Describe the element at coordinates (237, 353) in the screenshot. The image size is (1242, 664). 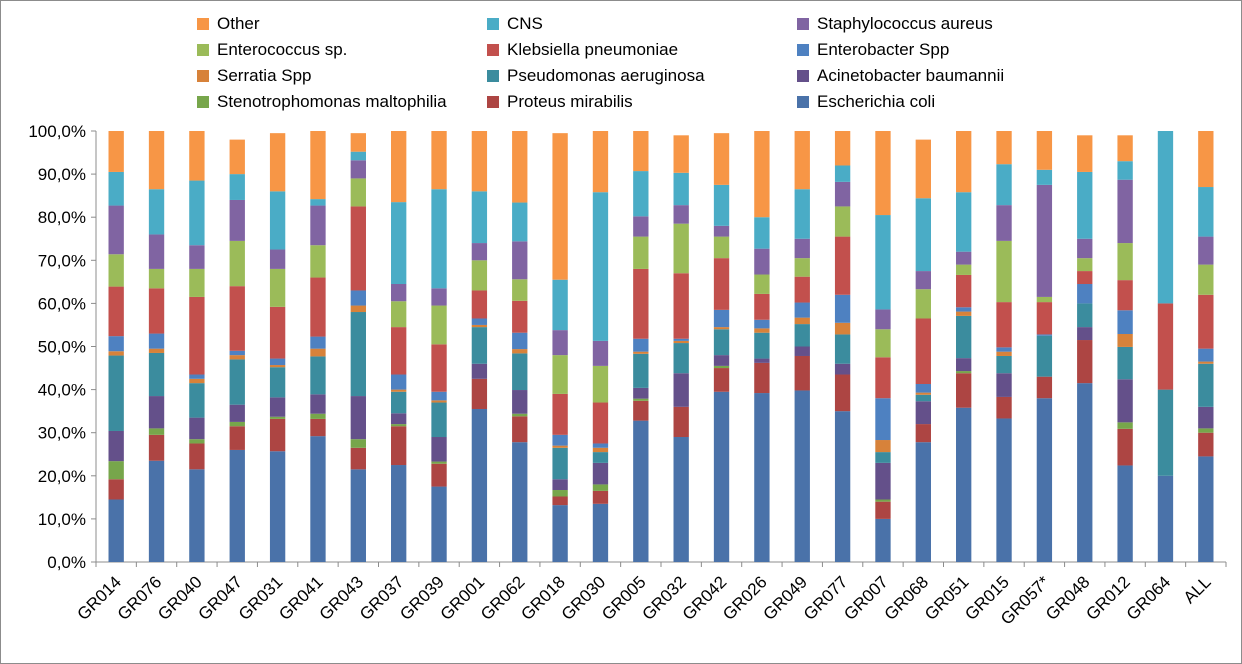
I see `bar-segment-gr047-enterobacter-spp` at that location.